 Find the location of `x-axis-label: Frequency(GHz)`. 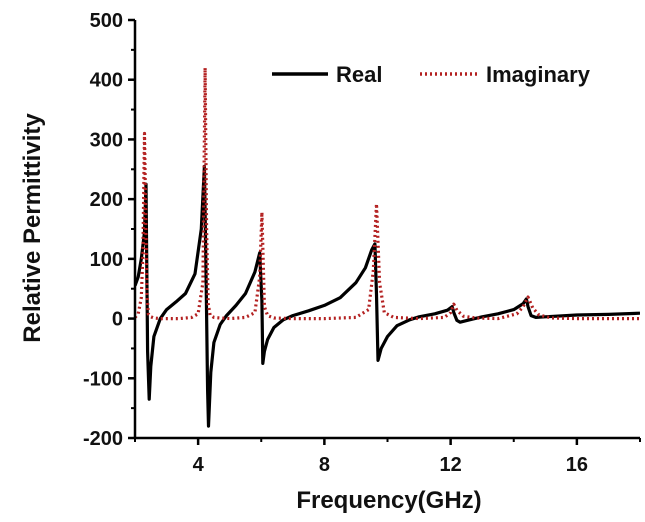

x-axis-label: Frequency(GHz) is located at coordinates (388, 500).